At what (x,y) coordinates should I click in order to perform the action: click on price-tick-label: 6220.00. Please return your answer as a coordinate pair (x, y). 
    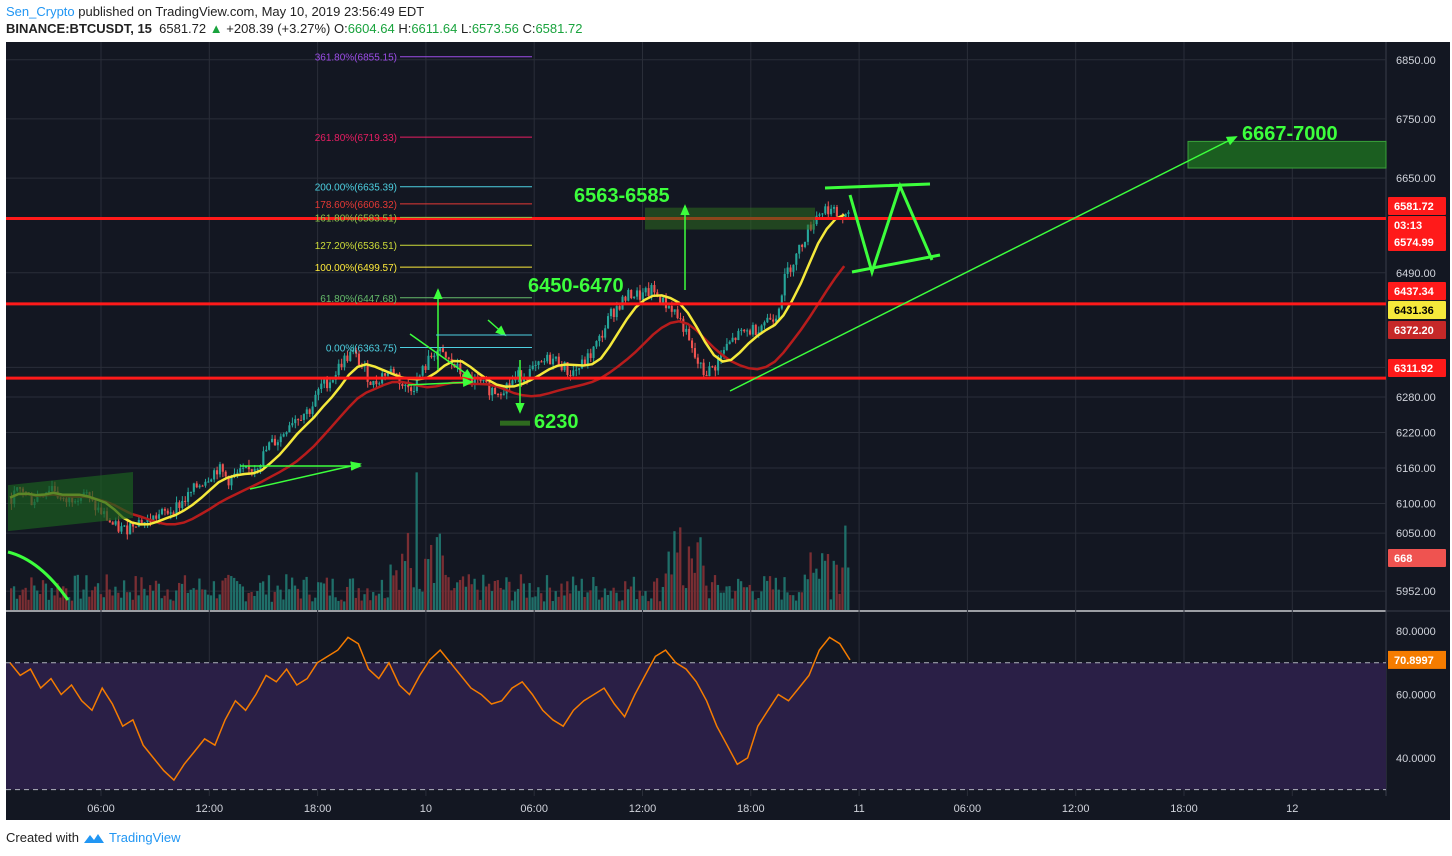
    Looking at the image, I should click on (1416, 434).